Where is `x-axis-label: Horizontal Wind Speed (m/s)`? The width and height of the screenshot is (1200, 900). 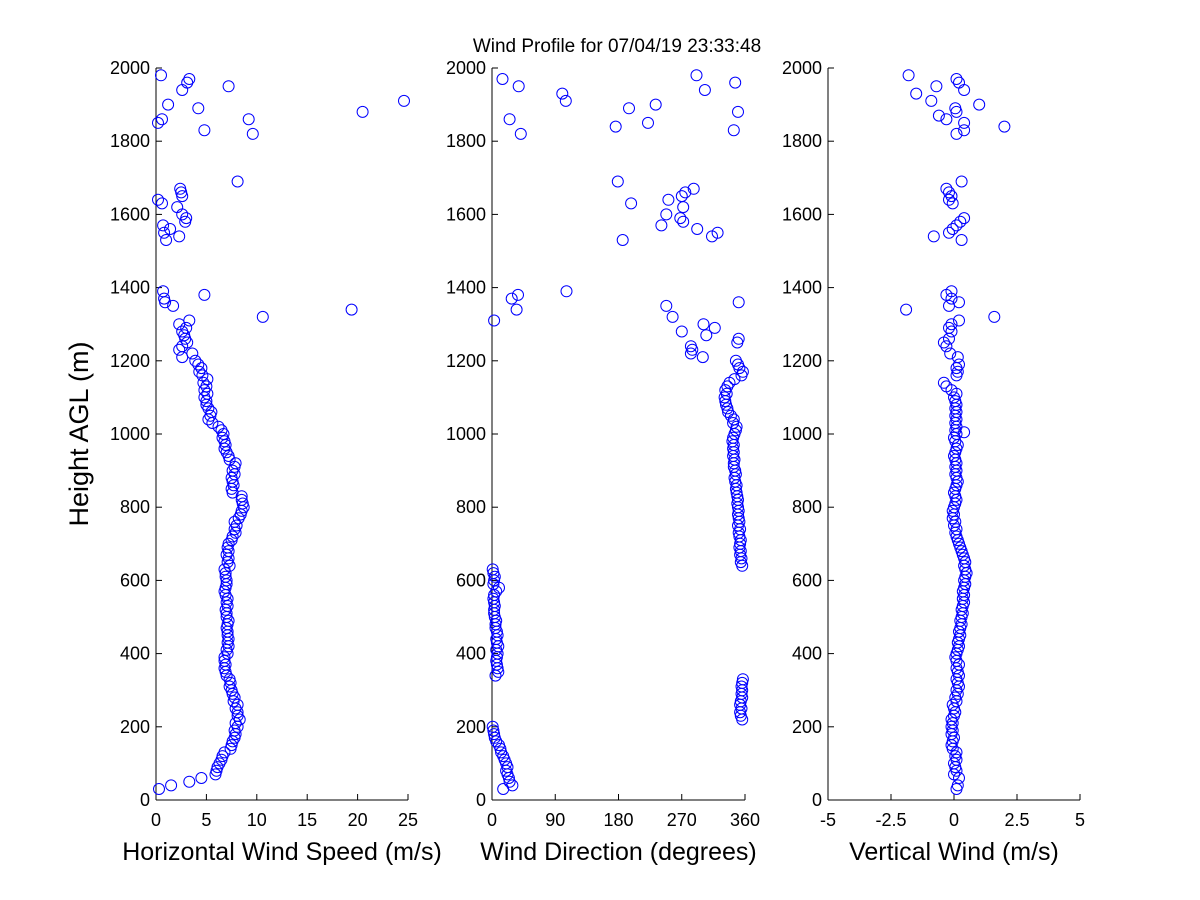
x-axis-label: Horizontal Wind Speed (m/s) is located at coordinates (282, 852).